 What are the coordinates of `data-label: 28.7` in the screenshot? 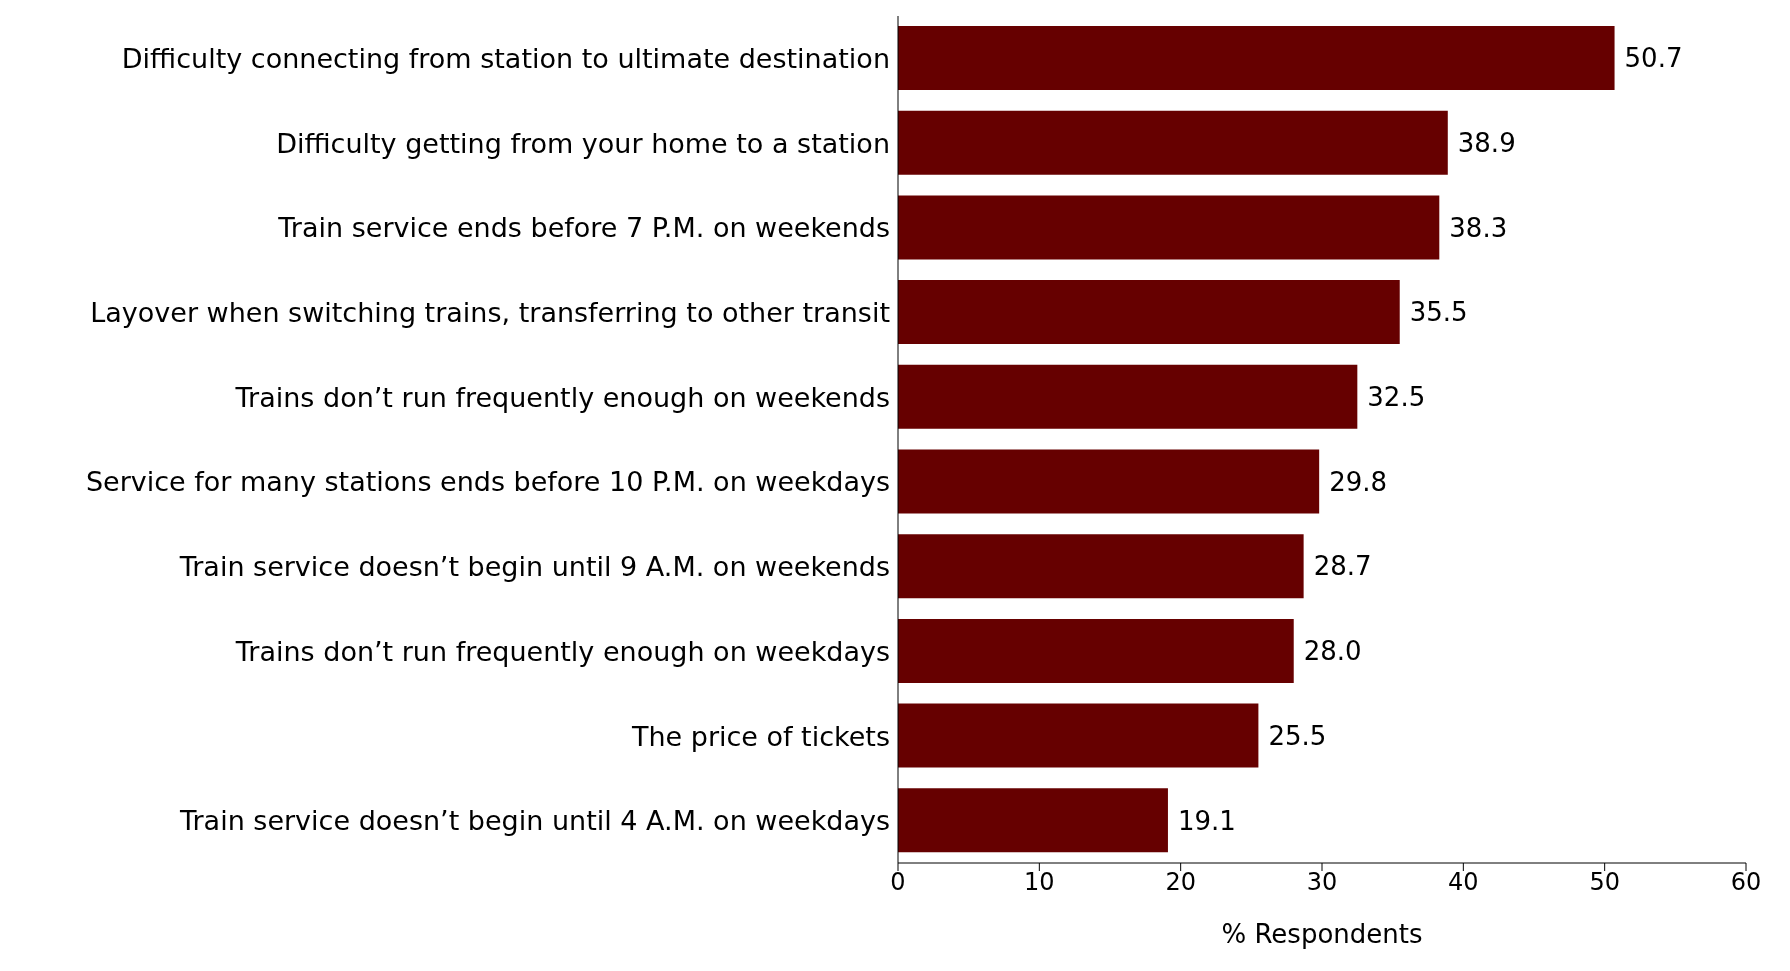 It's located at (1342, 566).